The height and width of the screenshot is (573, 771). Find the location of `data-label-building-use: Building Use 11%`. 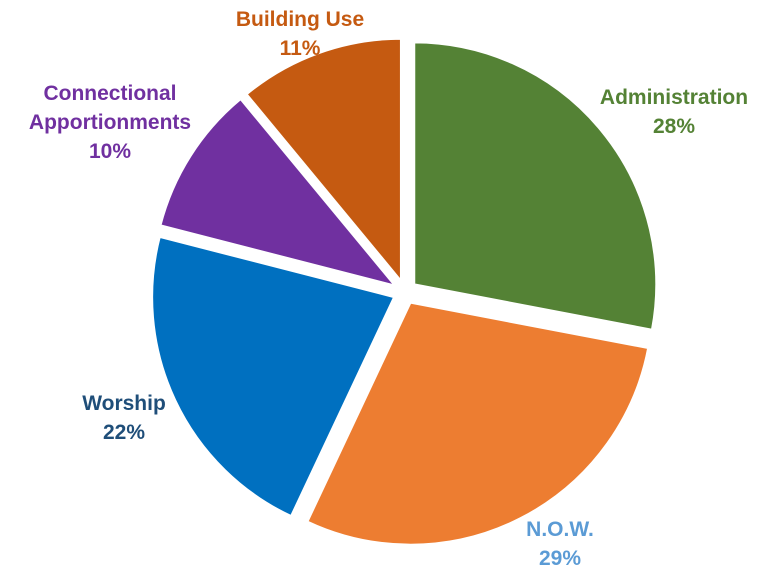

data-label-building-use: Building Use 11% is located at coordinates (300, 34).